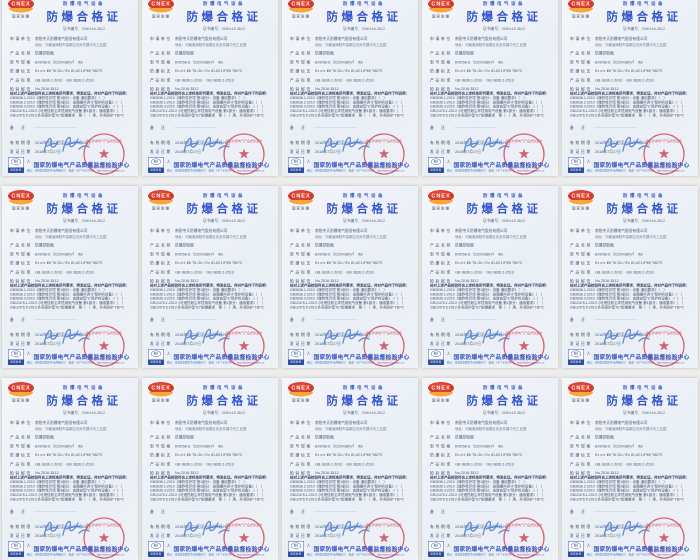  Describe the element at coordinates (467, 89) in the screenshot. I see `field-value: No.2016.3512` at that location.